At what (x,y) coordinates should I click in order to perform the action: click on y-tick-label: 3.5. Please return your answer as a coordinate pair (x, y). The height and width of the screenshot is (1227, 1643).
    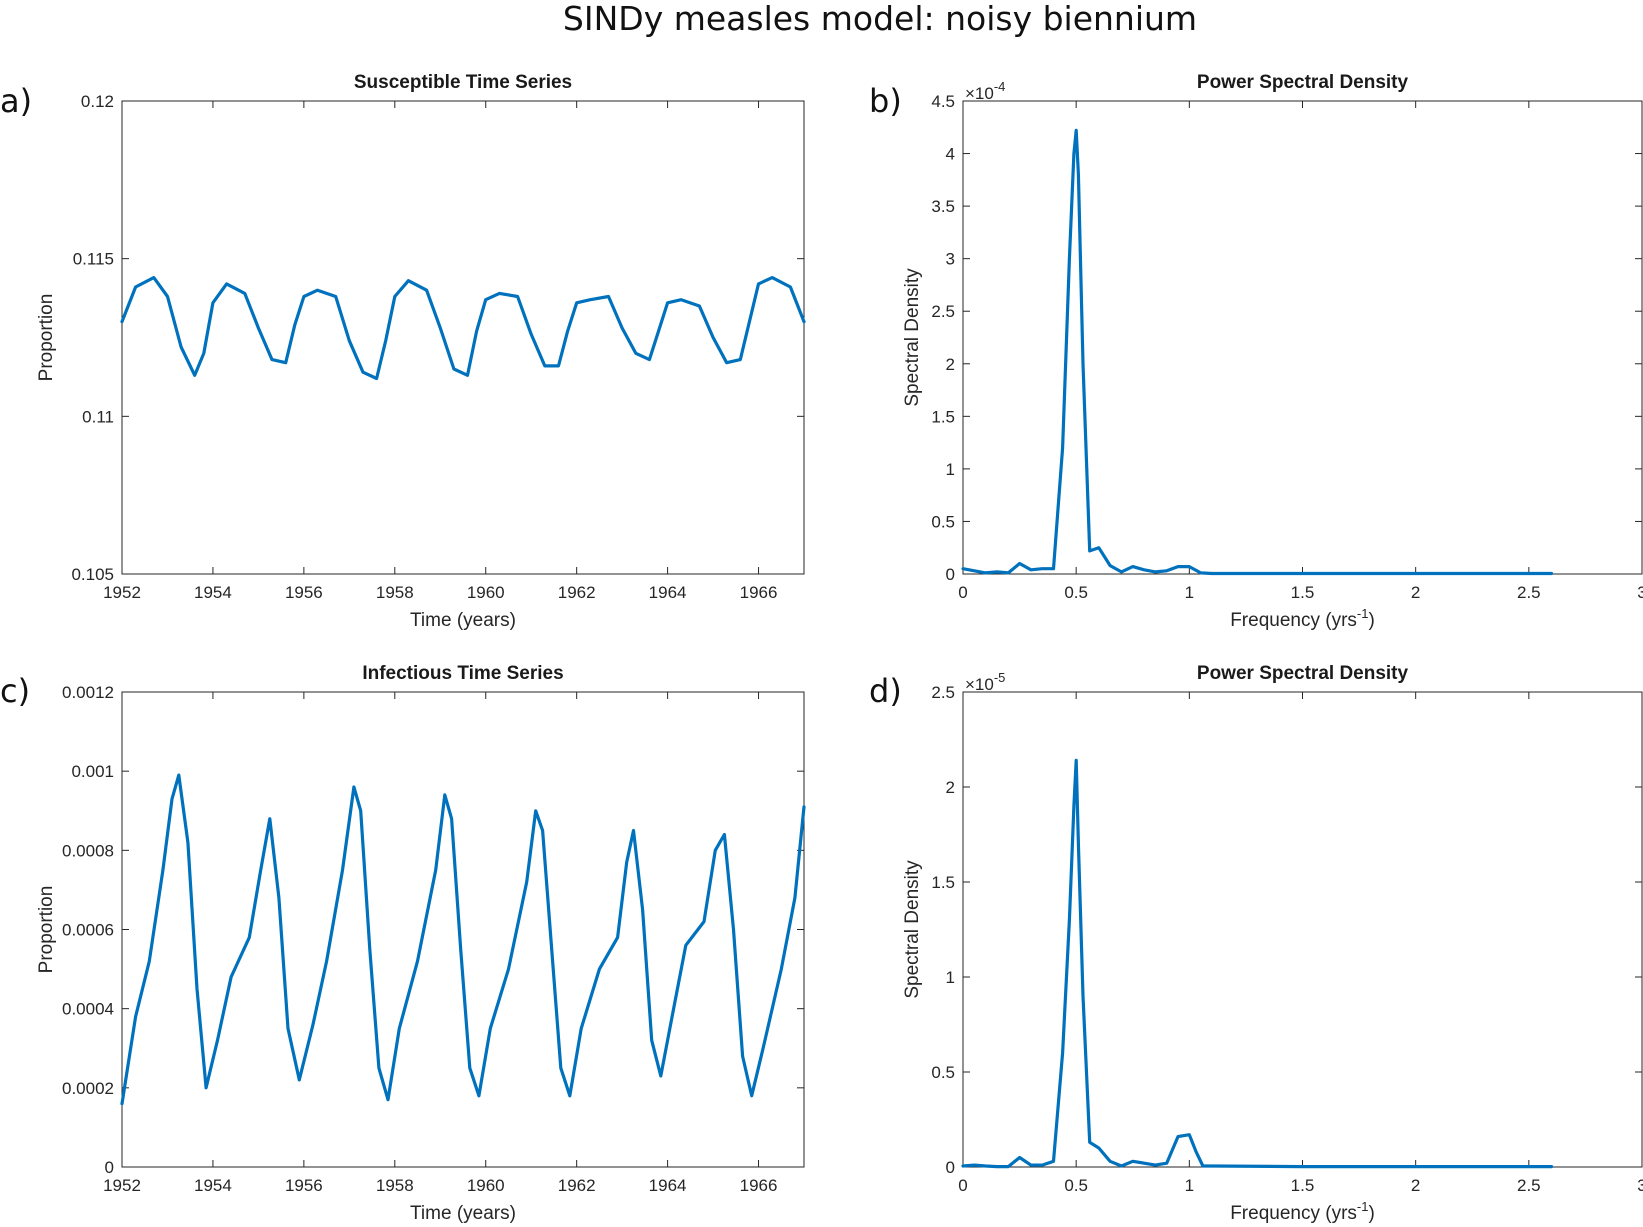
    Looking at the image, I should click on (943, 206).